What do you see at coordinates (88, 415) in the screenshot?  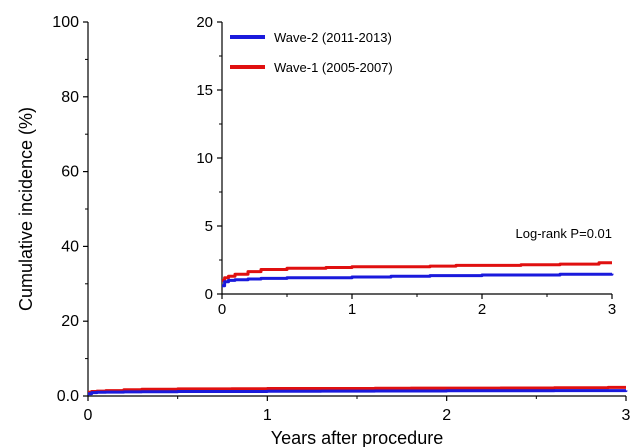 I see `main-x-tick-label: 0` at bounding box center [88, 415].